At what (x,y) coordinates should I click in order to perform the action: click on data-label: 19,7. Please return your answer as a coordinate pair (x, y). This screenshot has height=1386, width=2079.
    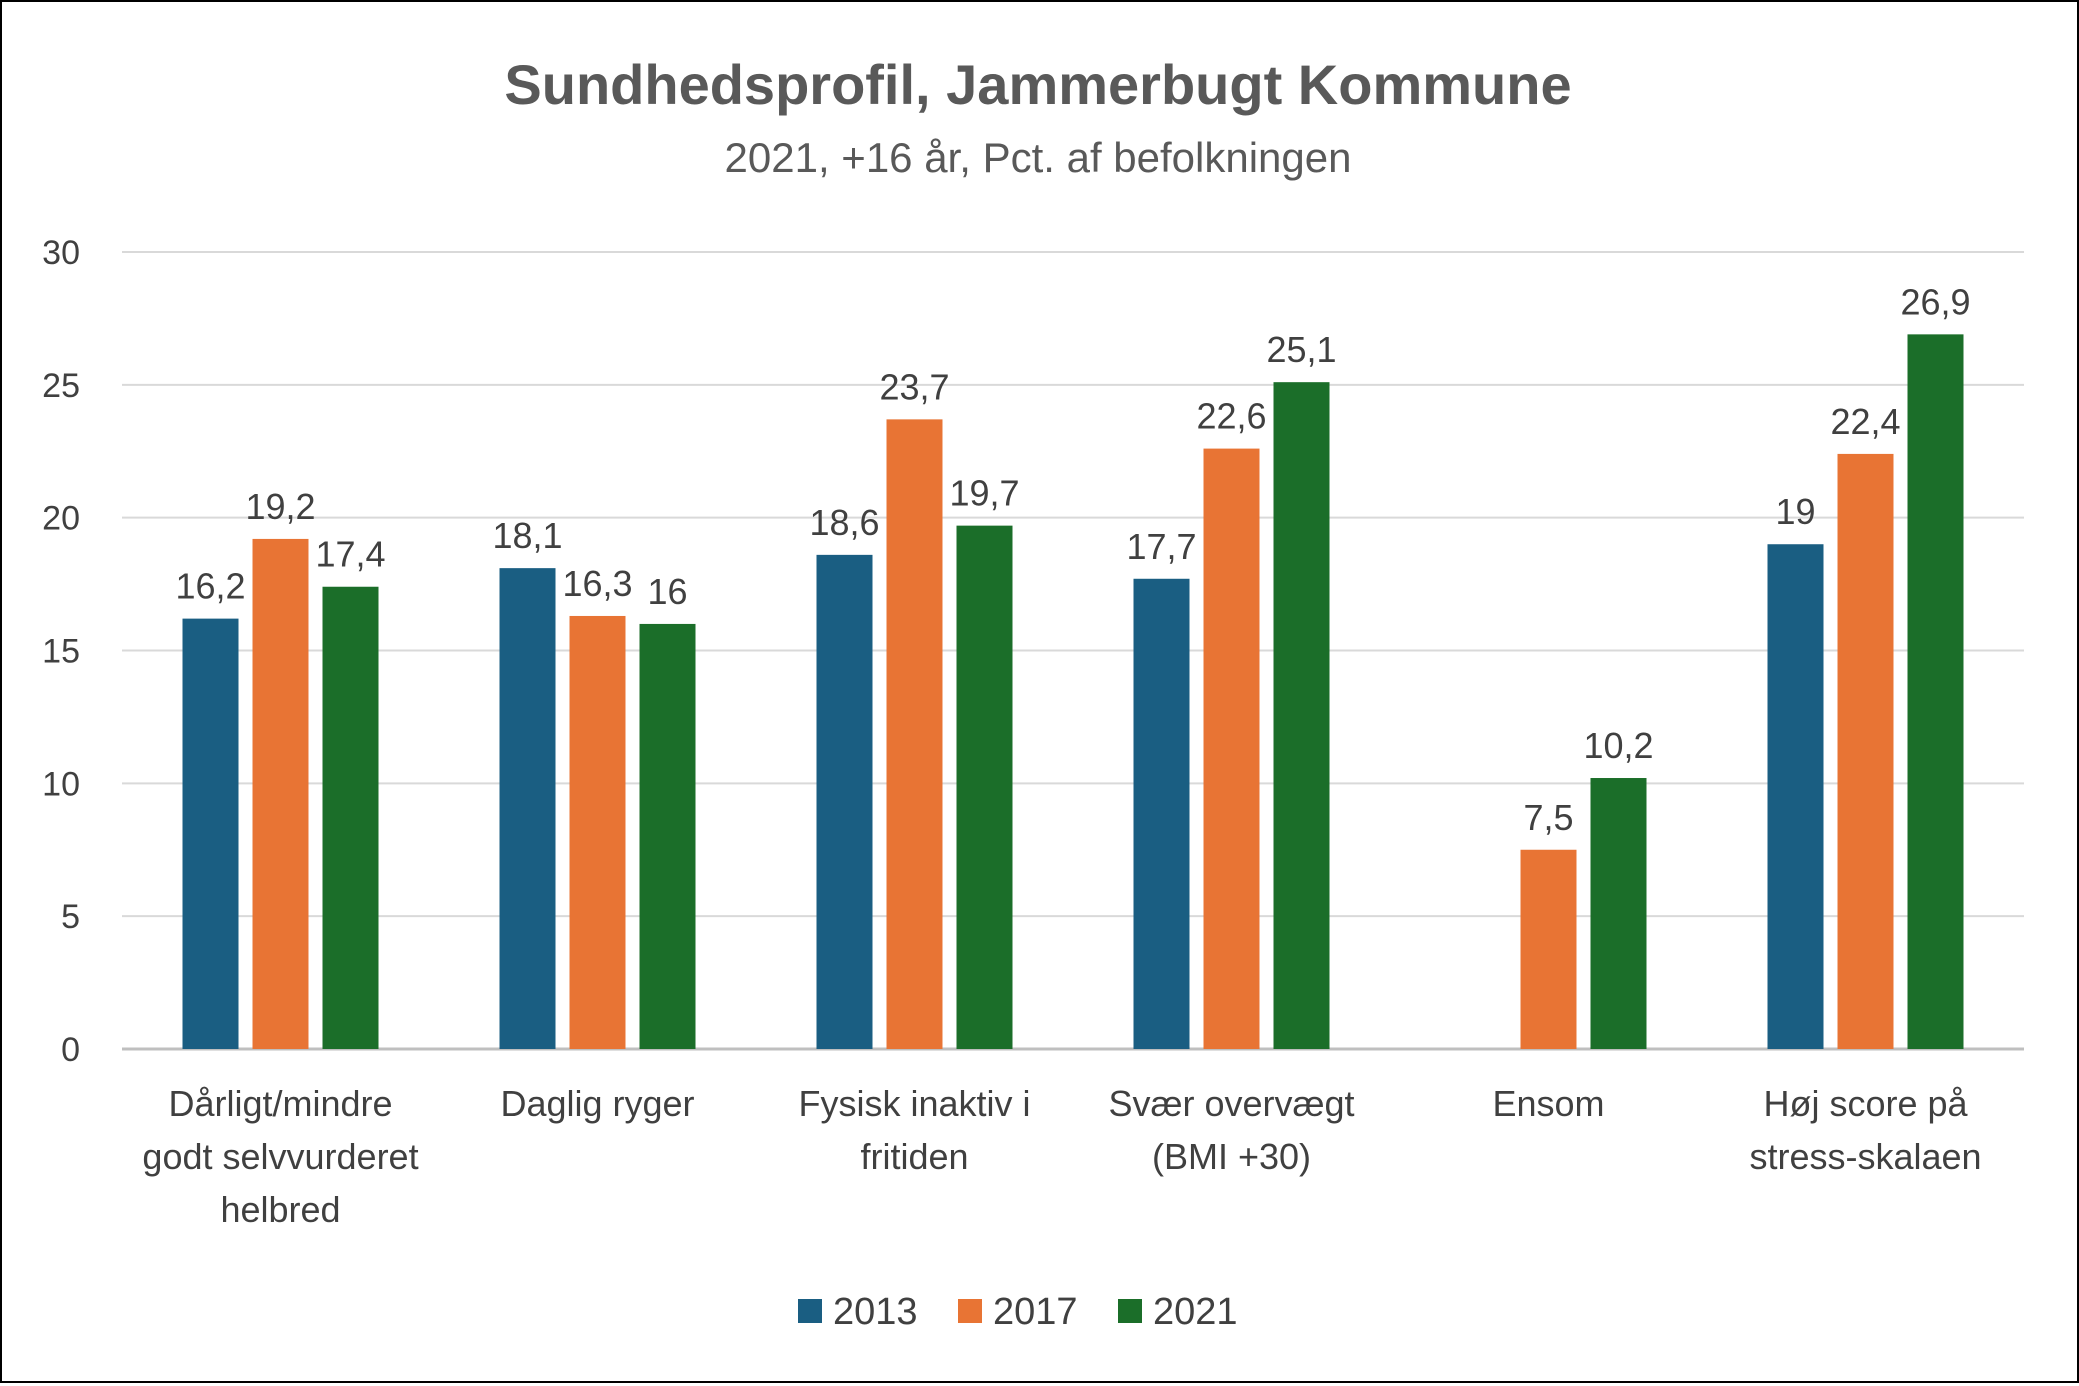
    Looking at the image, I should click on (984, 493).